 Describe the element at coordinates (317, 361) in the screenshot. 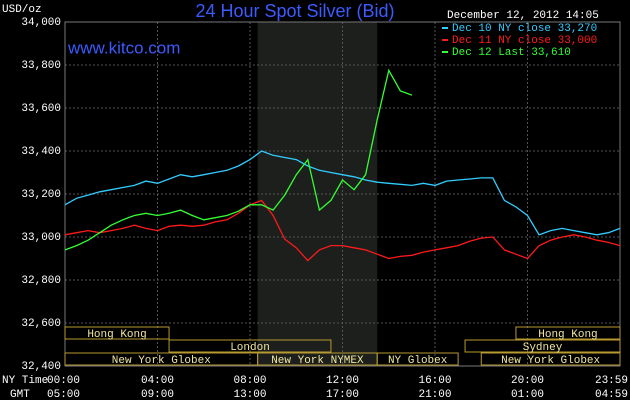

I see `session-label: New York NYMEX` at that location.